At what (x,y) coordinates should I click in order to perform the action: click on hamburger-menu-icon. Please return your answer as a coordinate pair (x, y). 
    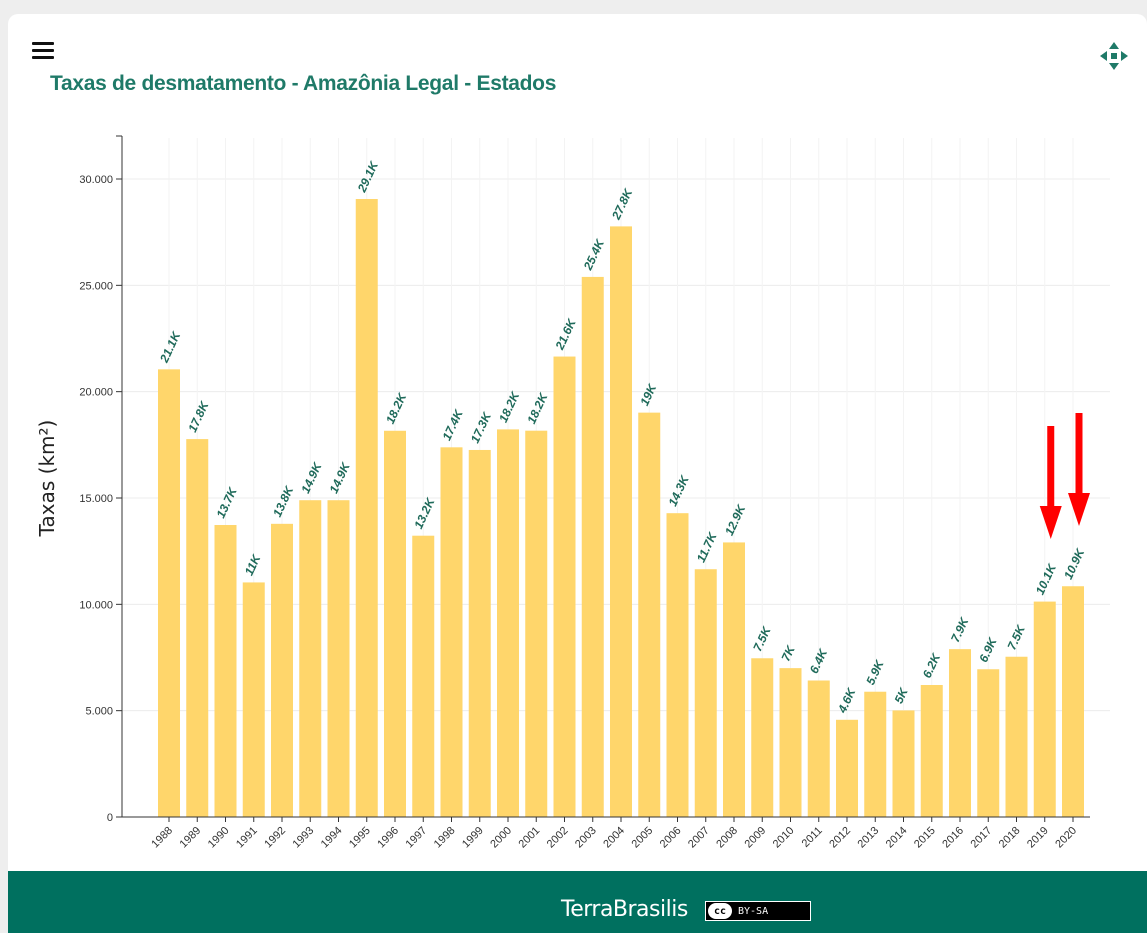
    Looking at the image, I should click on (43, 51).